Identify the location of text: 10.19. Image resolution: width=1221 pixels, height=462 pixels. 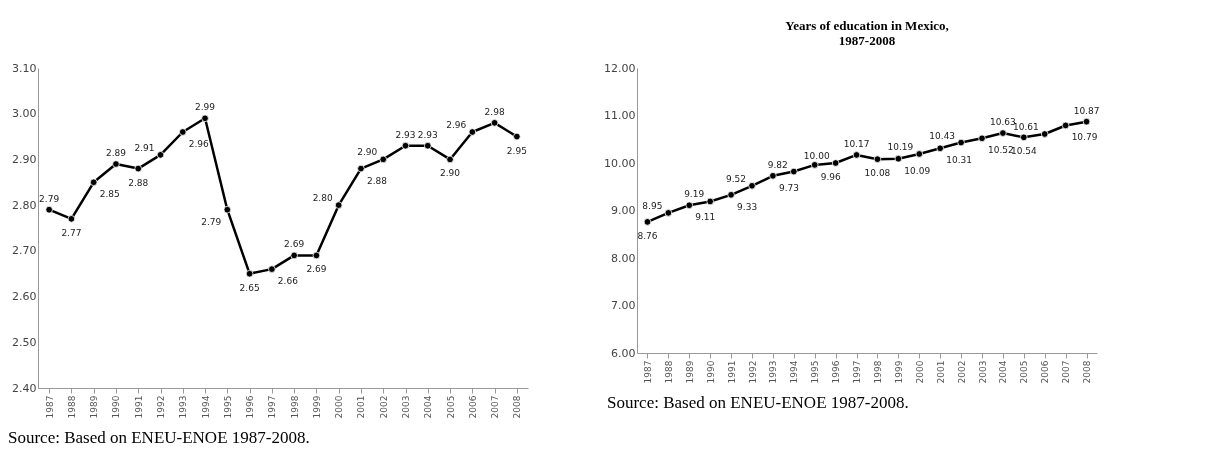
(900, 146).